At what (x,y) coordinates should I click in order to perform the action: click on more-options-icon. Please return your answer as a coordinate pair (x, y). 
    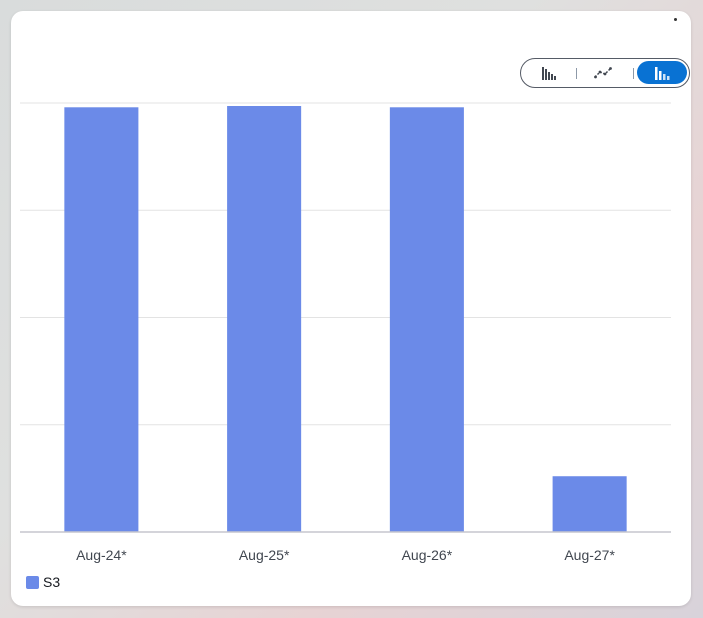
    Looking at the image, I should click on (675, 19).